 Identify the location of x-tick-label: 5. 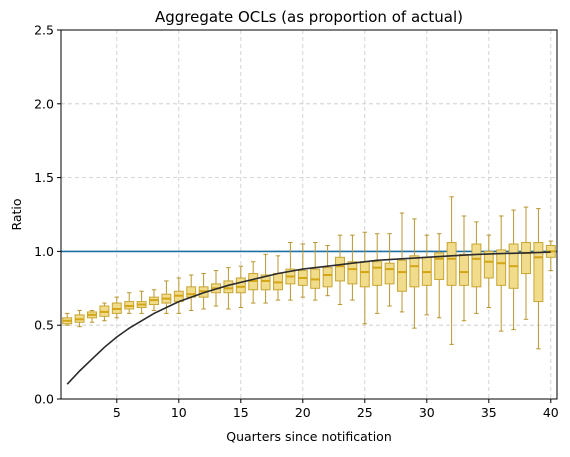
(117, 412).